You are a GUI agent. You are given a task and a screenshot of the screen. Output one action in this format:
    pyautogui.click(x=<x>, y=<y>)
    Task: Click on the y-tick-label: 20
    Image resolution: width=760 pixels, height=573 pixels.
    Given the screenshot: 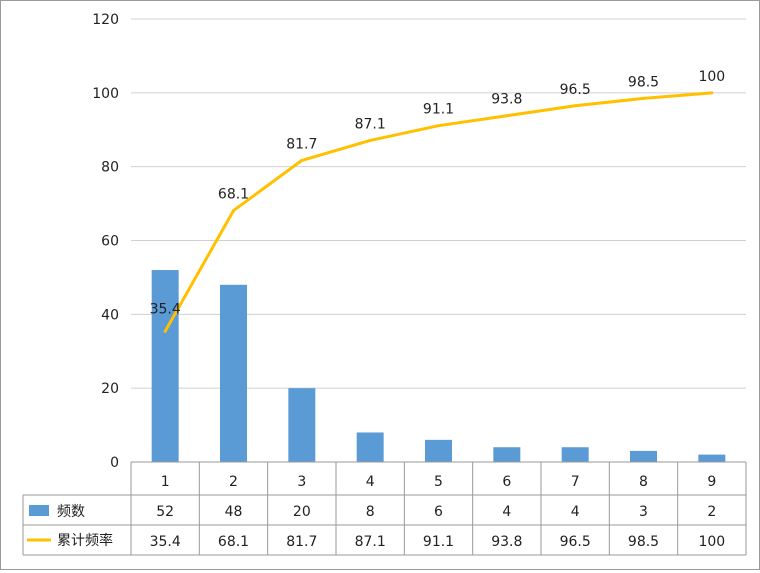 What is the action you would take?
    pyautogui.click(x=110, y=389)
    